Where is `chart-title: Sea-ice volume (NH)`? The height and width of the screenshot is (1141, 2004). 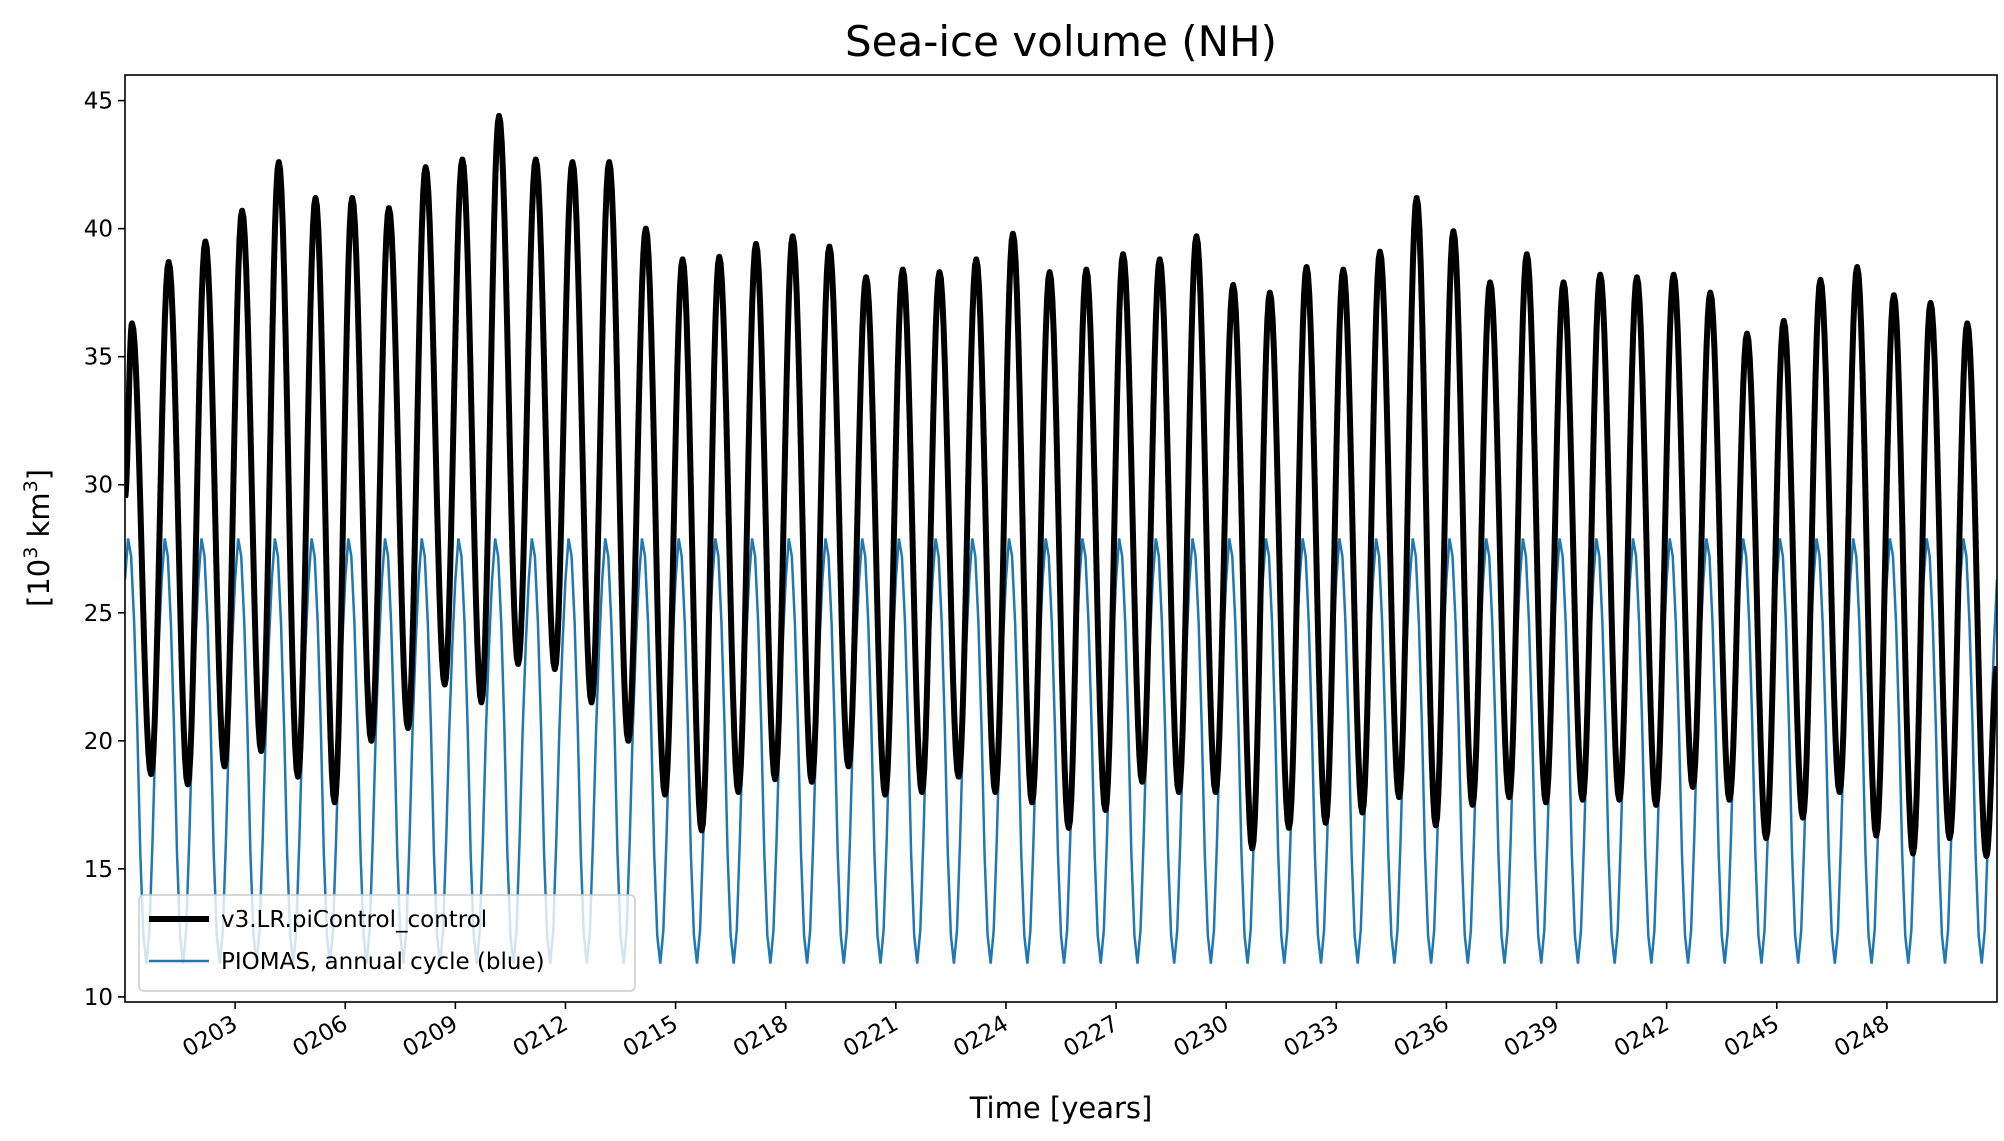 chart-title: Sea-ice volume (NH) is located at coordinates (1061, 41).